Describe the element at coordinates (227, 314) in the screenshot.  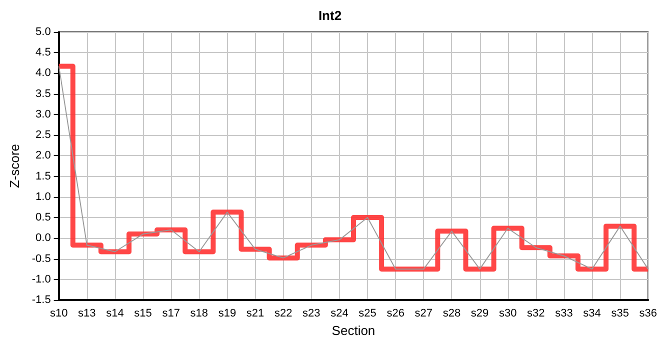
I see `x-tick-label: s19` at that location.